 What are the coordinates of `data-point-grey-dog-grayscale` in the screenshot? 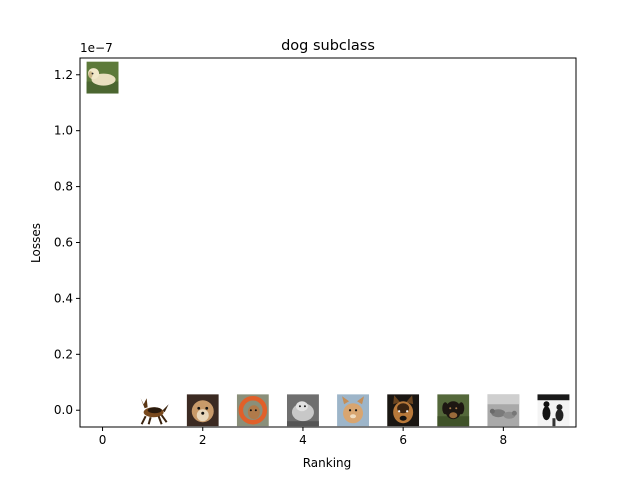 It's located at (302, 410).